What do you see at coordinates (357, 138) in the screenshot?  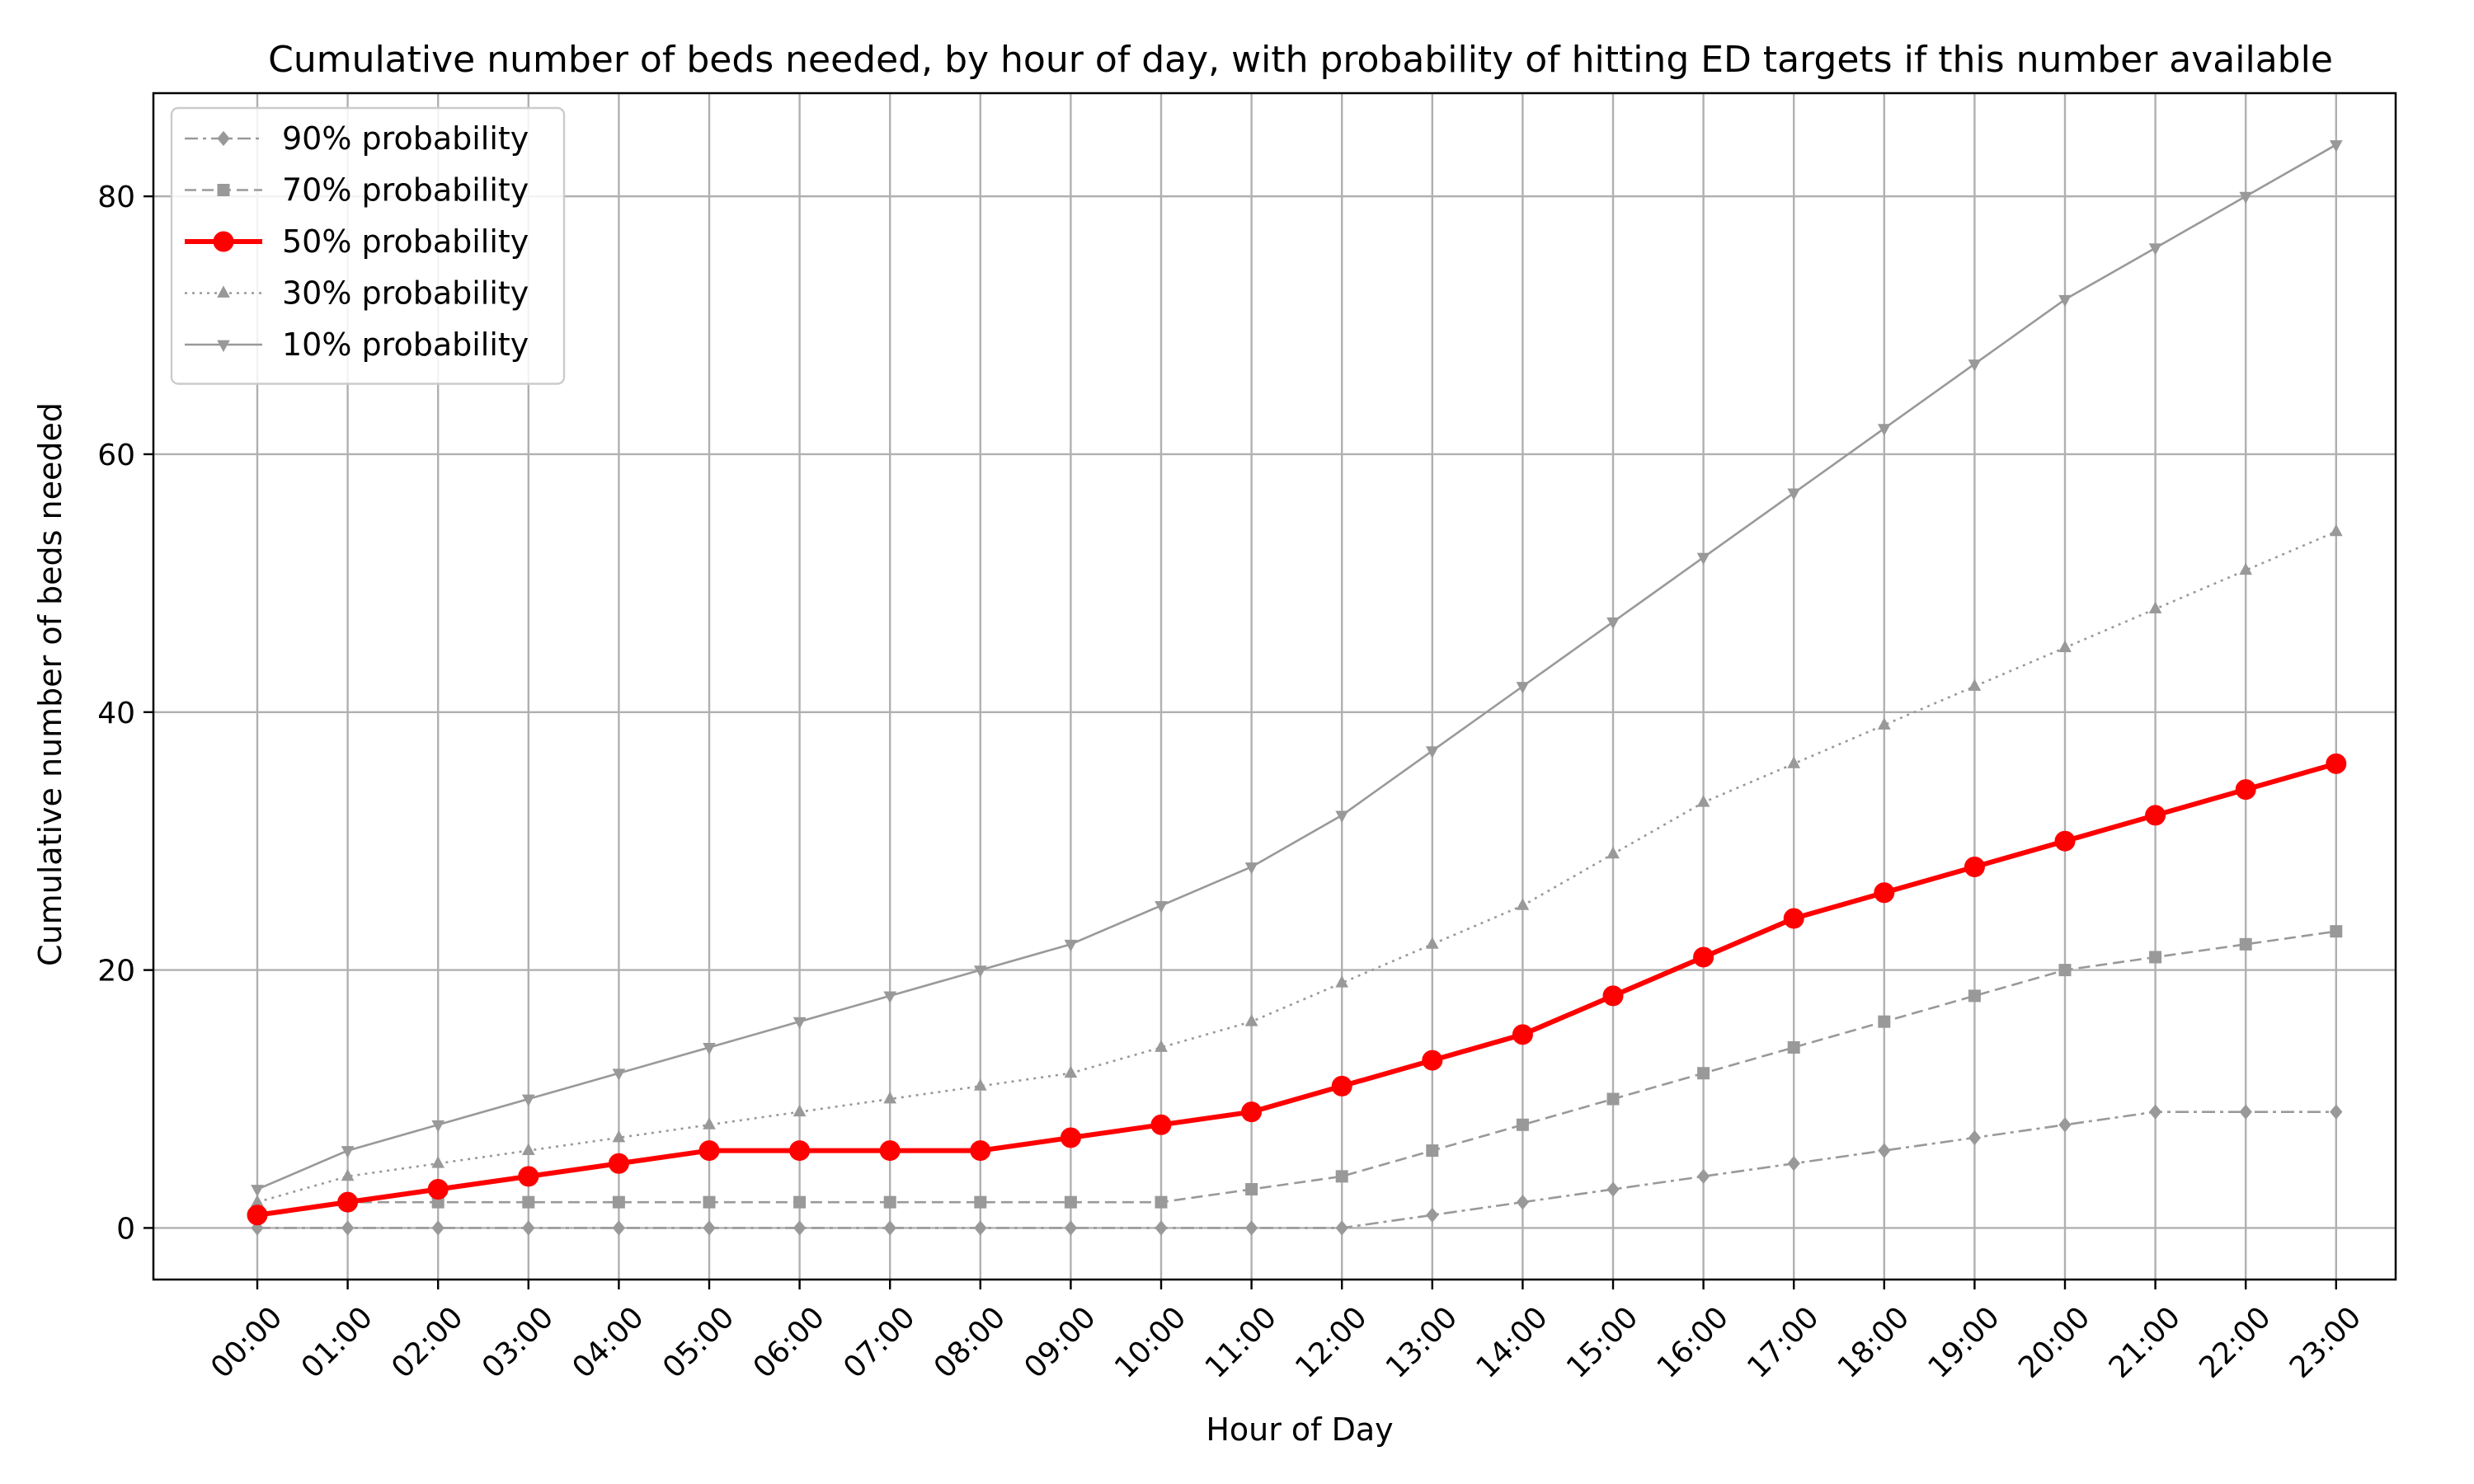 I see `legend-item: 90% probability` at bounding box center [357, 138].